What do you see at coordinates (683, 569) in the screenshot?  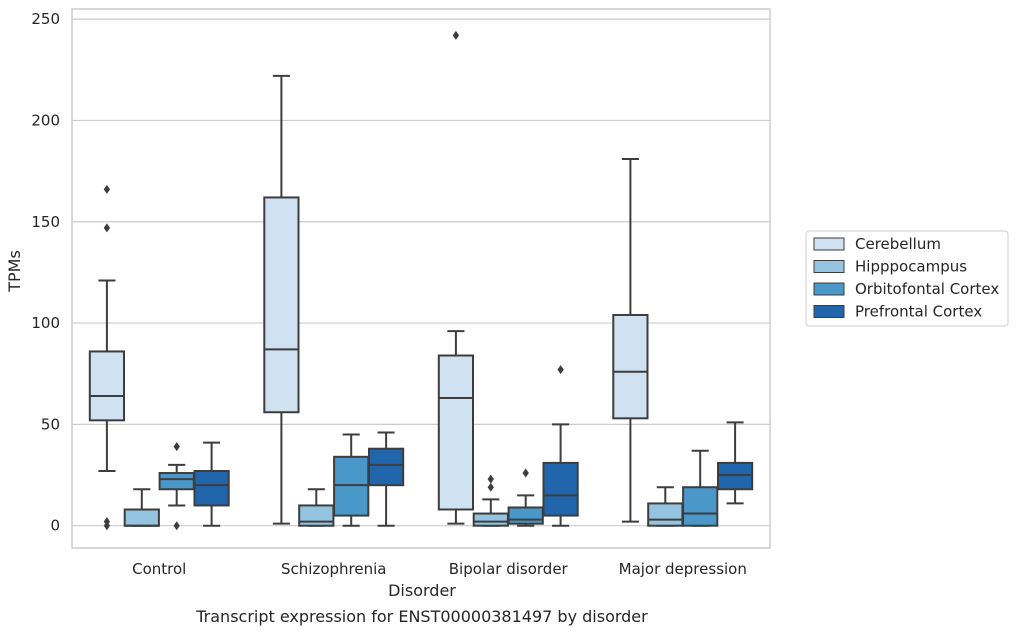 I see `x-tick-label: Major depression` at bounding box center [683, 569].